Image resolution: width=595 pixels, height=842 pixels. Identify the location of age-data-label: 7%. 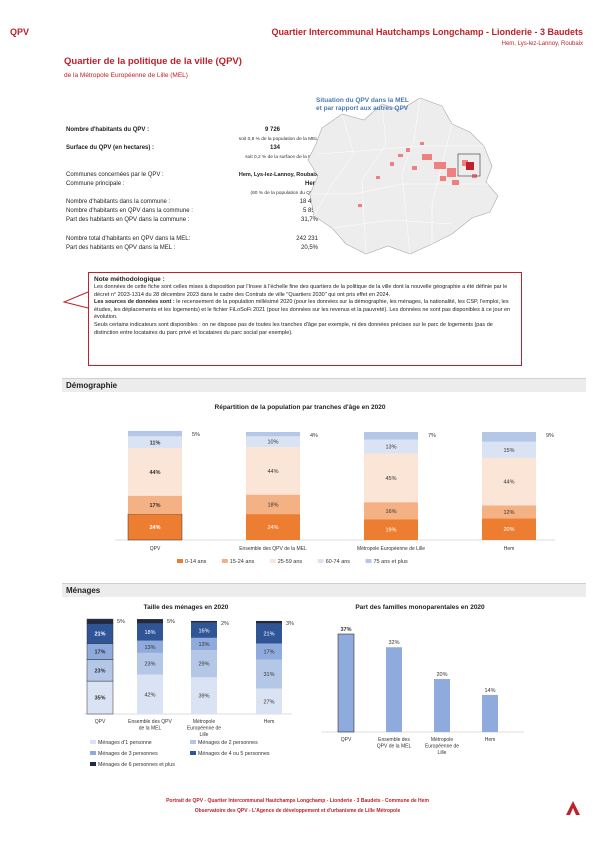
(432, 436).